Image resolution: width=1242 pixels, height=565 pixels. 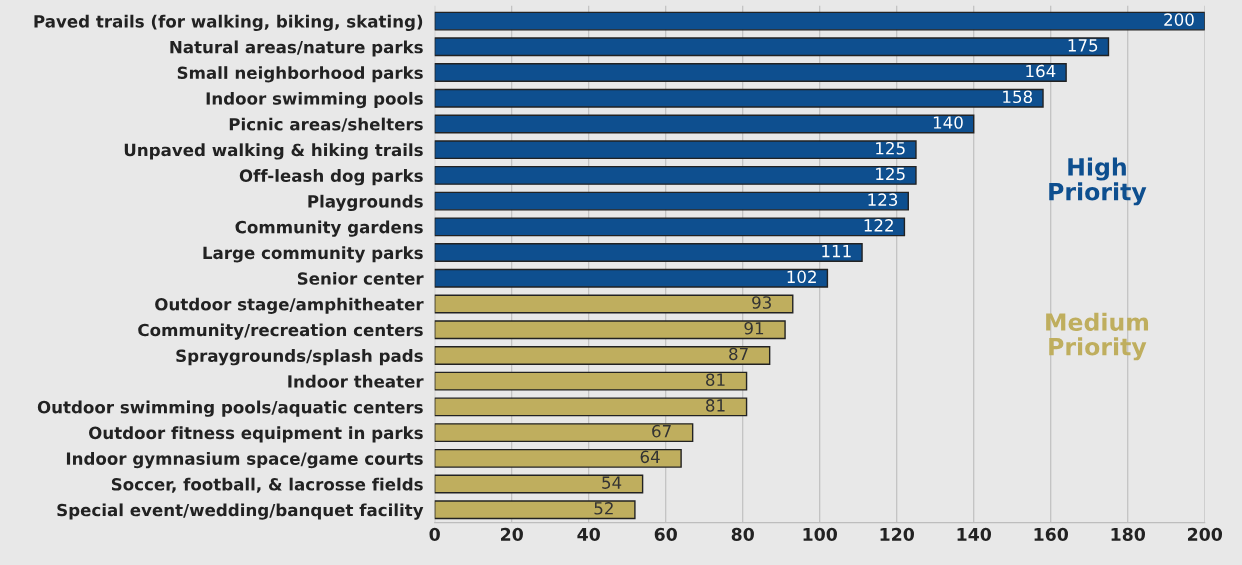 I want to click on data-label: 140, so click(x=948, y=122).